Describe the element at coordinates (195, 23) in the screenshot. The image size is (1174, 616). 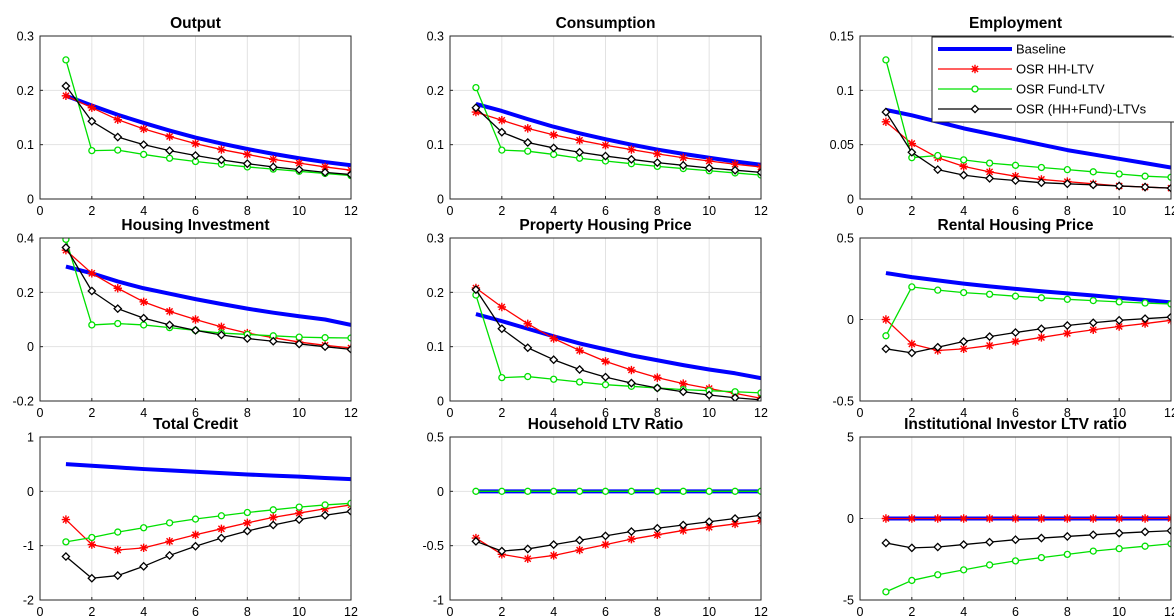
I see `panel-title: Output` at that location.